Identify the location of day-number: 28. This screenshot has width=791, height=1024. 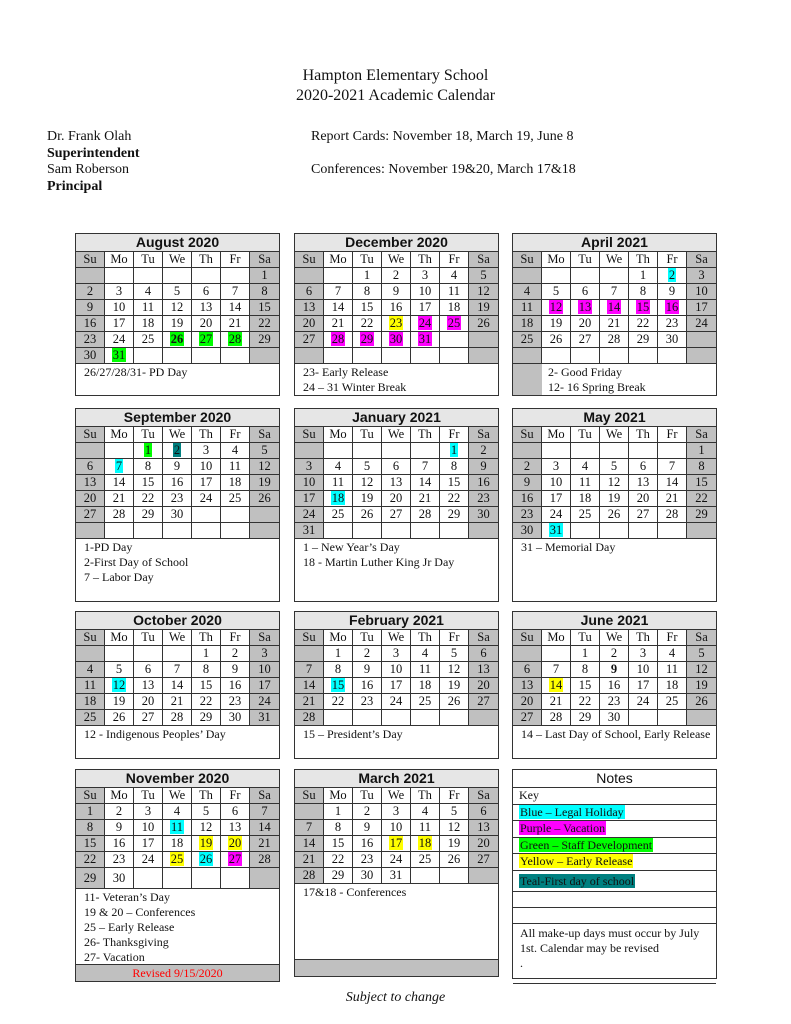
(338, 339).